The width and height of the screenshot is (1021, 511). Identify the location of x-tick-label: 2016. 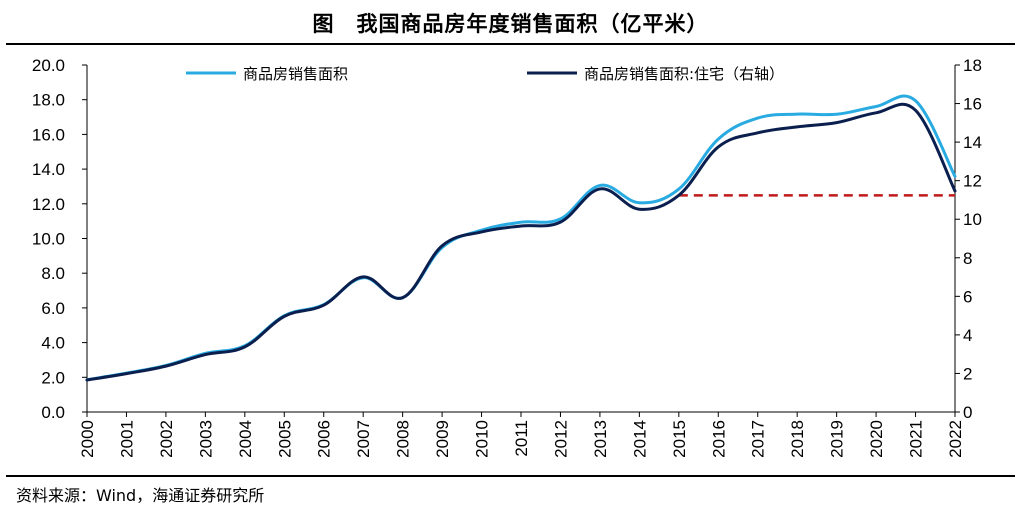
(718, 439).